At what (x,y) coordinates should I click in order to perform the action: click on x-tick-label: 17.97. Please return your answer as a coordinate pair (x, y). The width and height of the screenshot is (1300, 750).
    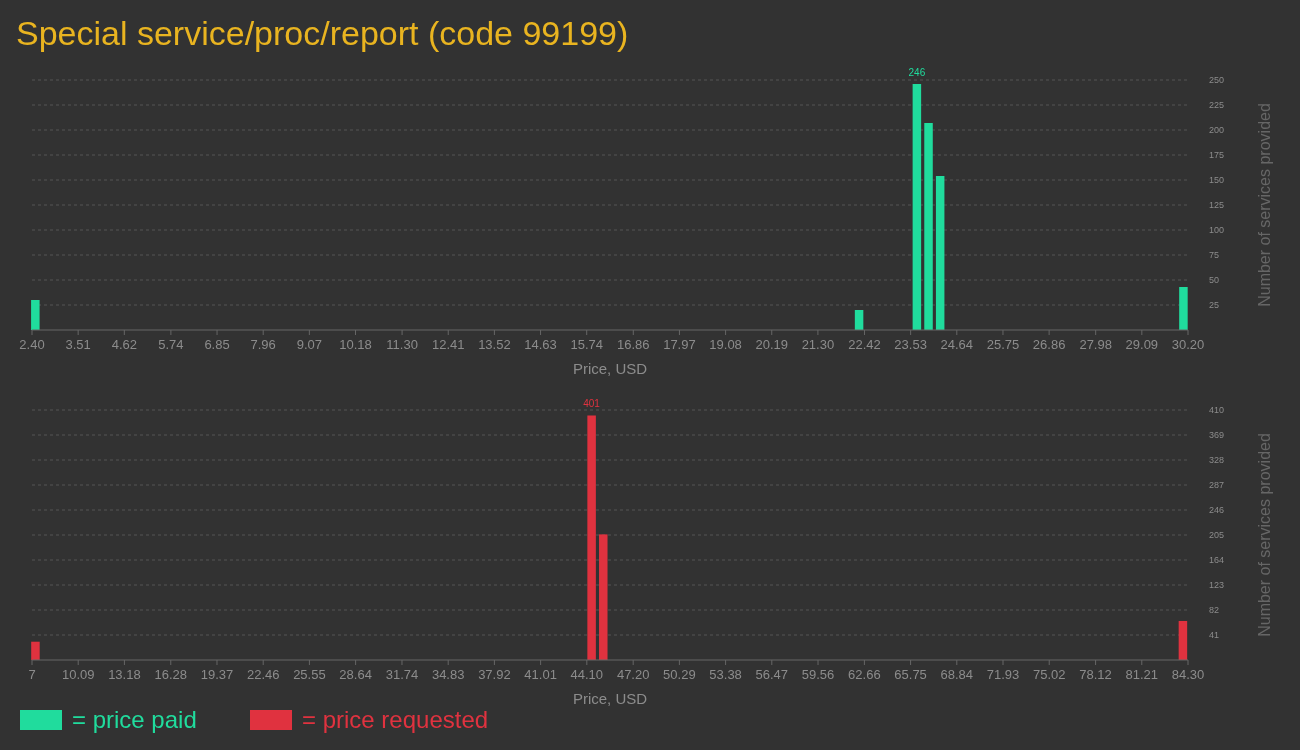
    Looking at the image, I should click on (679, 344).